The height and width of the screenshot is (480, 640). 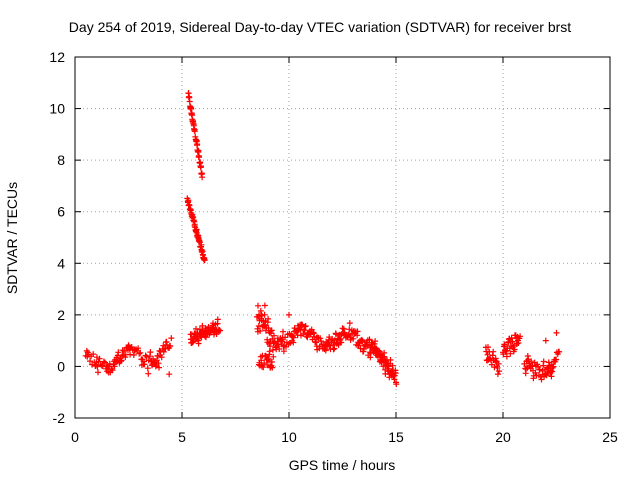 What do you see at coordinates (61, 315) in the screenshot?
I see `y-tick-label: 2` at bounding box center [61, 315].